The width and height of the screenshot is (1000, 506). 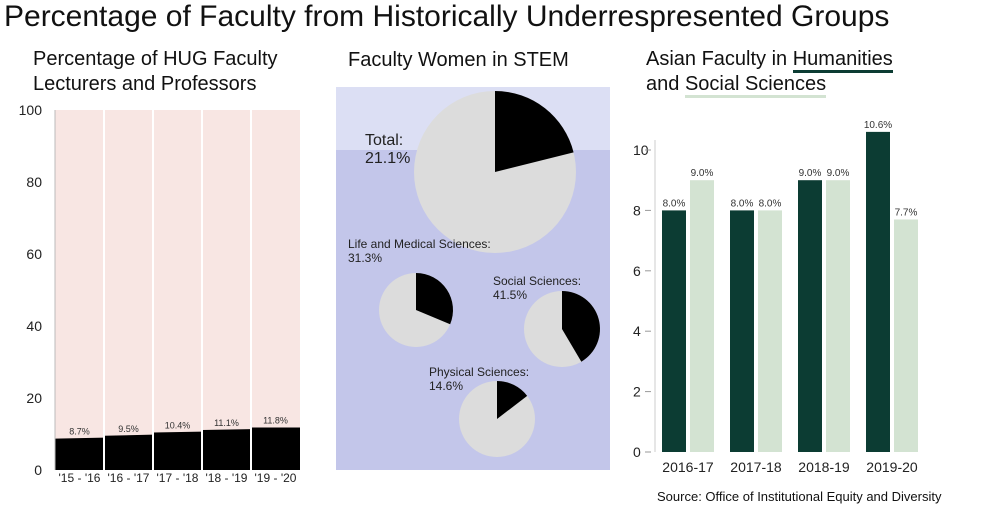 I want to click on pie-life-medical-value: 31.3%, so click(x=365, y=258).